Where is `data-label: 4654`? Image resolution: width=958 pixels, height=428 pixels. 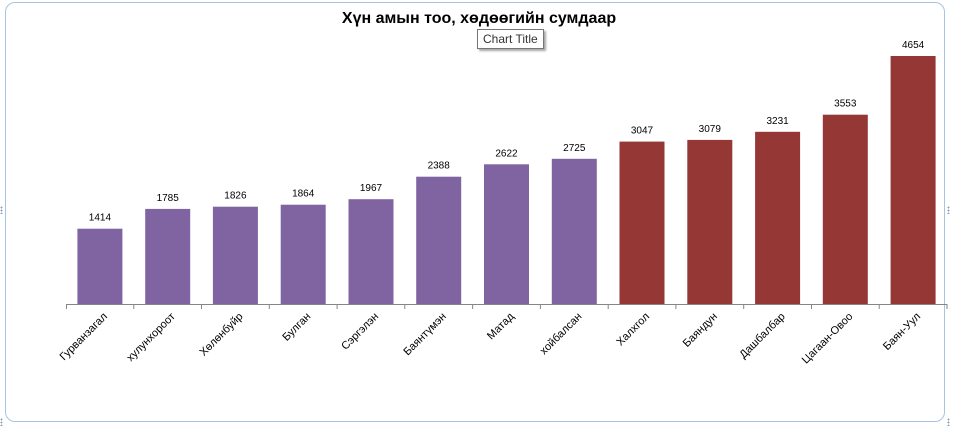
data-label: 4654 is located at coordinates (913, 45).